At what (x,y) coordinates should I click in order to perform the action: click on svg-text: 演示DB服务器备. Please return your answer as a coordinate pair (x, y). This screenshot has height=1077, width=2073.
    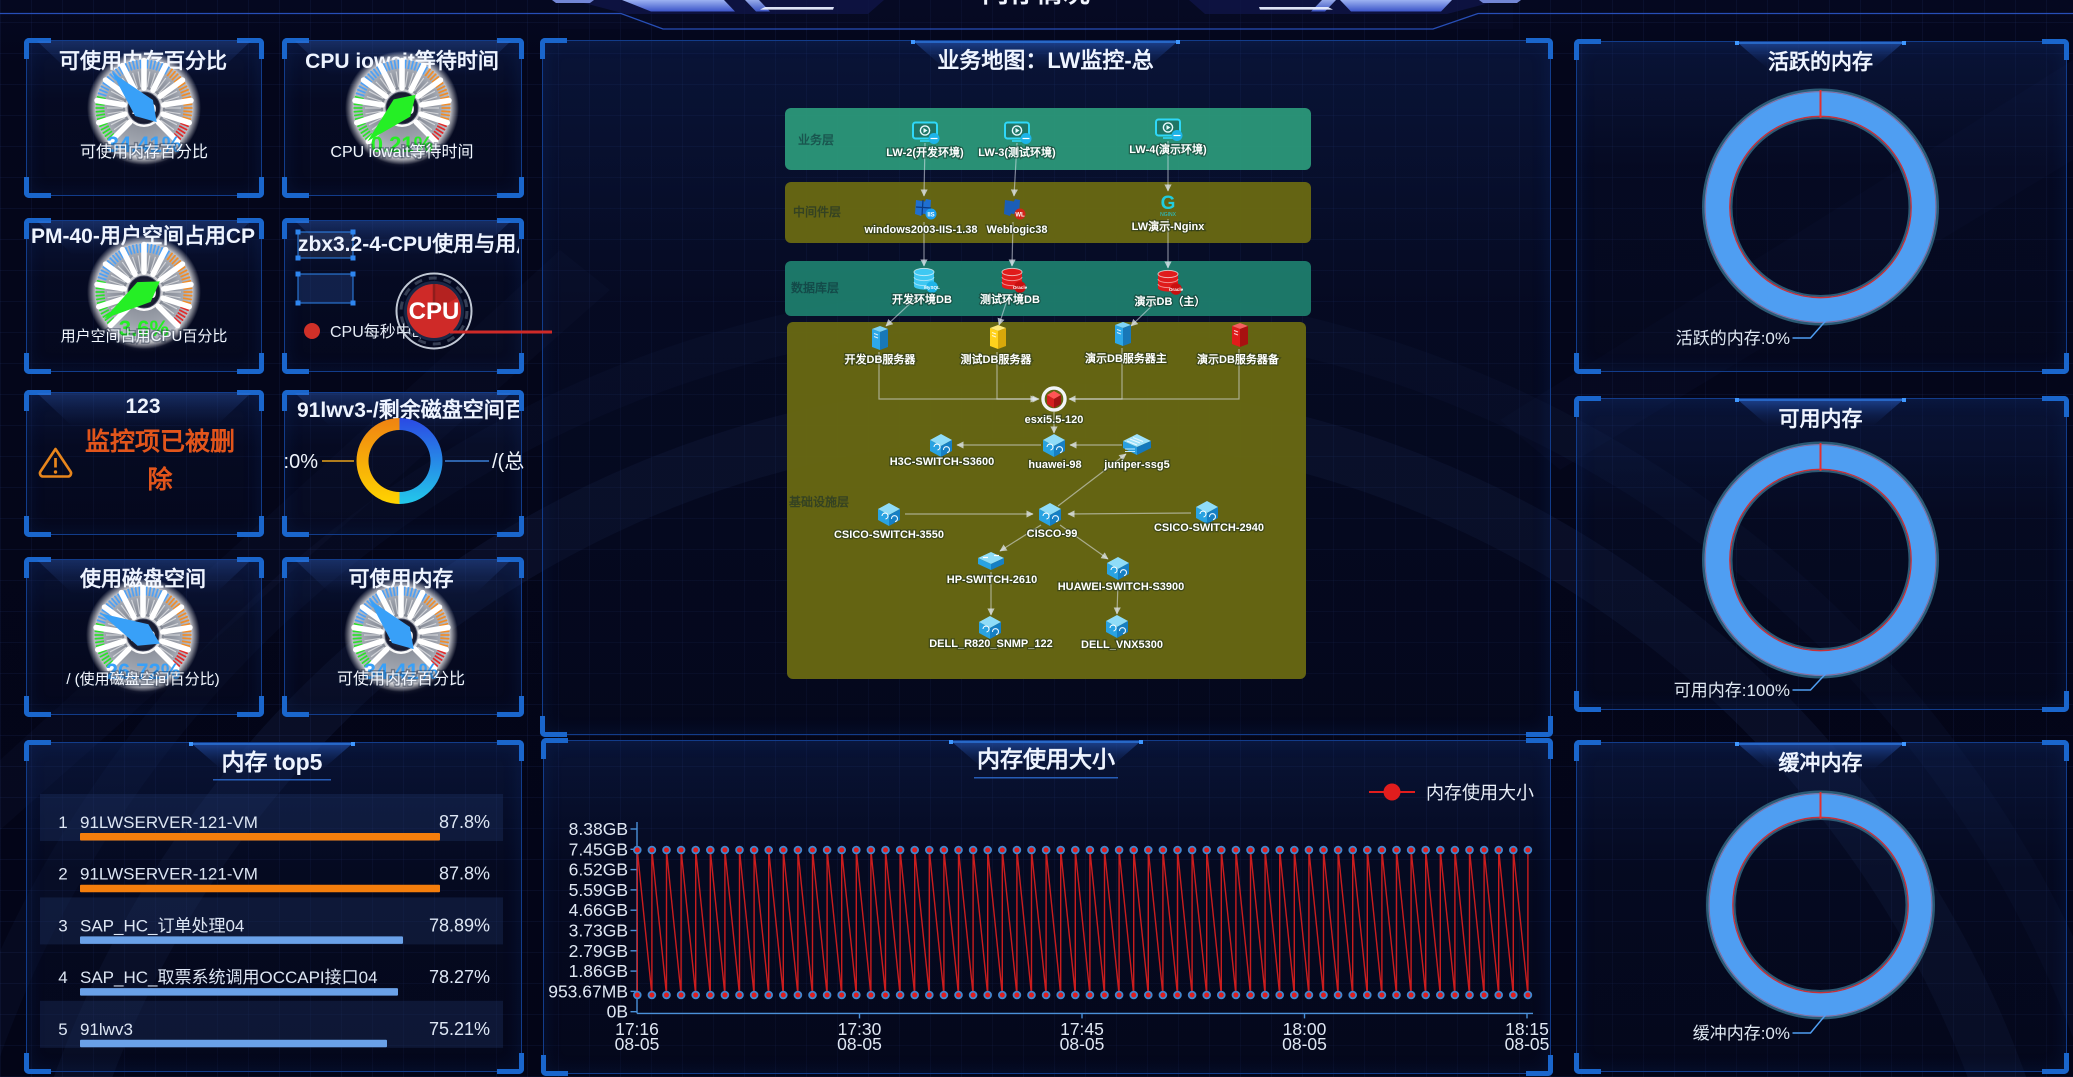
    Looking at the image, I should click on (1238, 359).